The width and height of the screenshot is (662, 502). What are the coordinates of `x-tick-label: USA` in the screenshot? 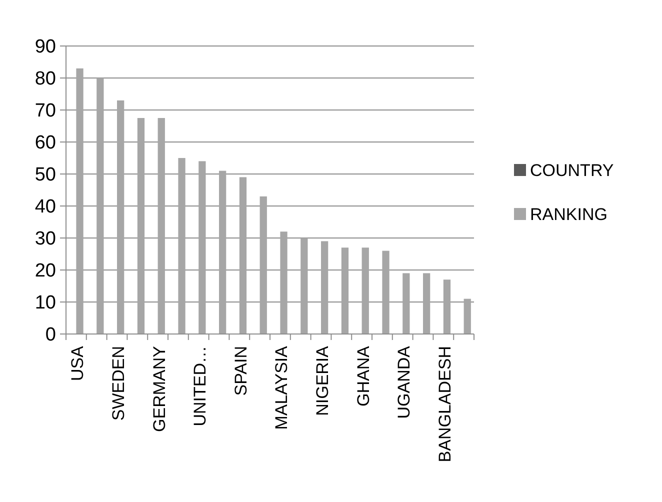 It's located at (78, 363).